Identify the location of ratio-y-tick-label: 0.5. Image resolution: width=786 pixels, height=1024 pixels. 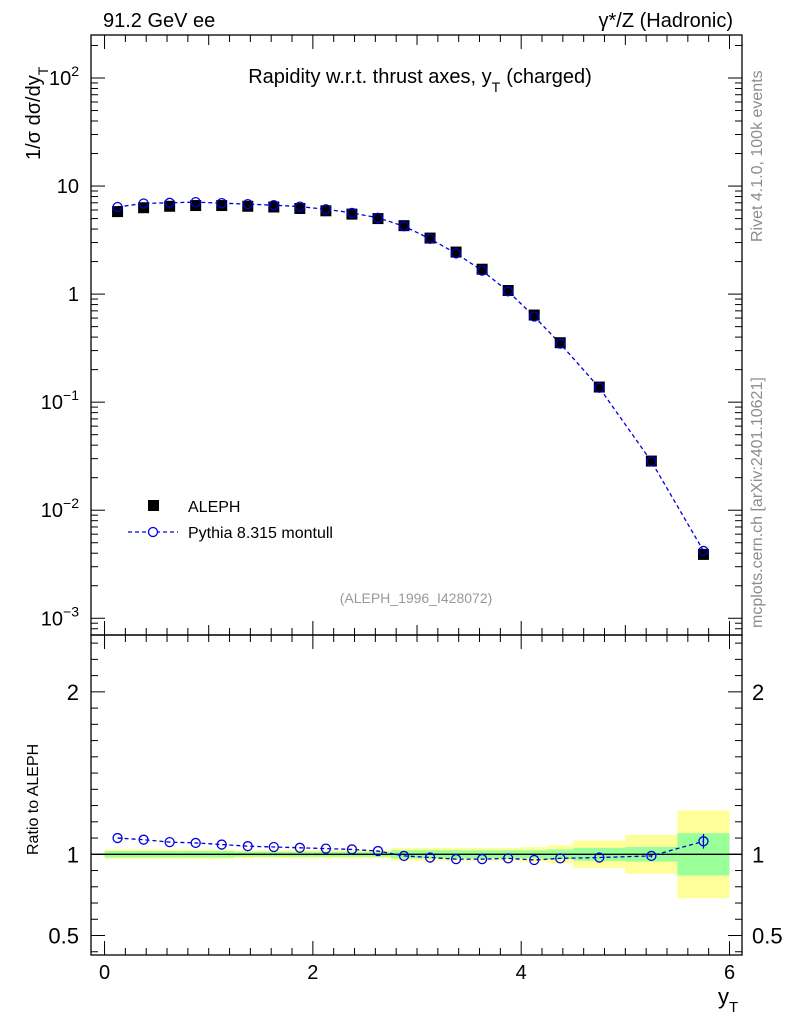
(63, 936).